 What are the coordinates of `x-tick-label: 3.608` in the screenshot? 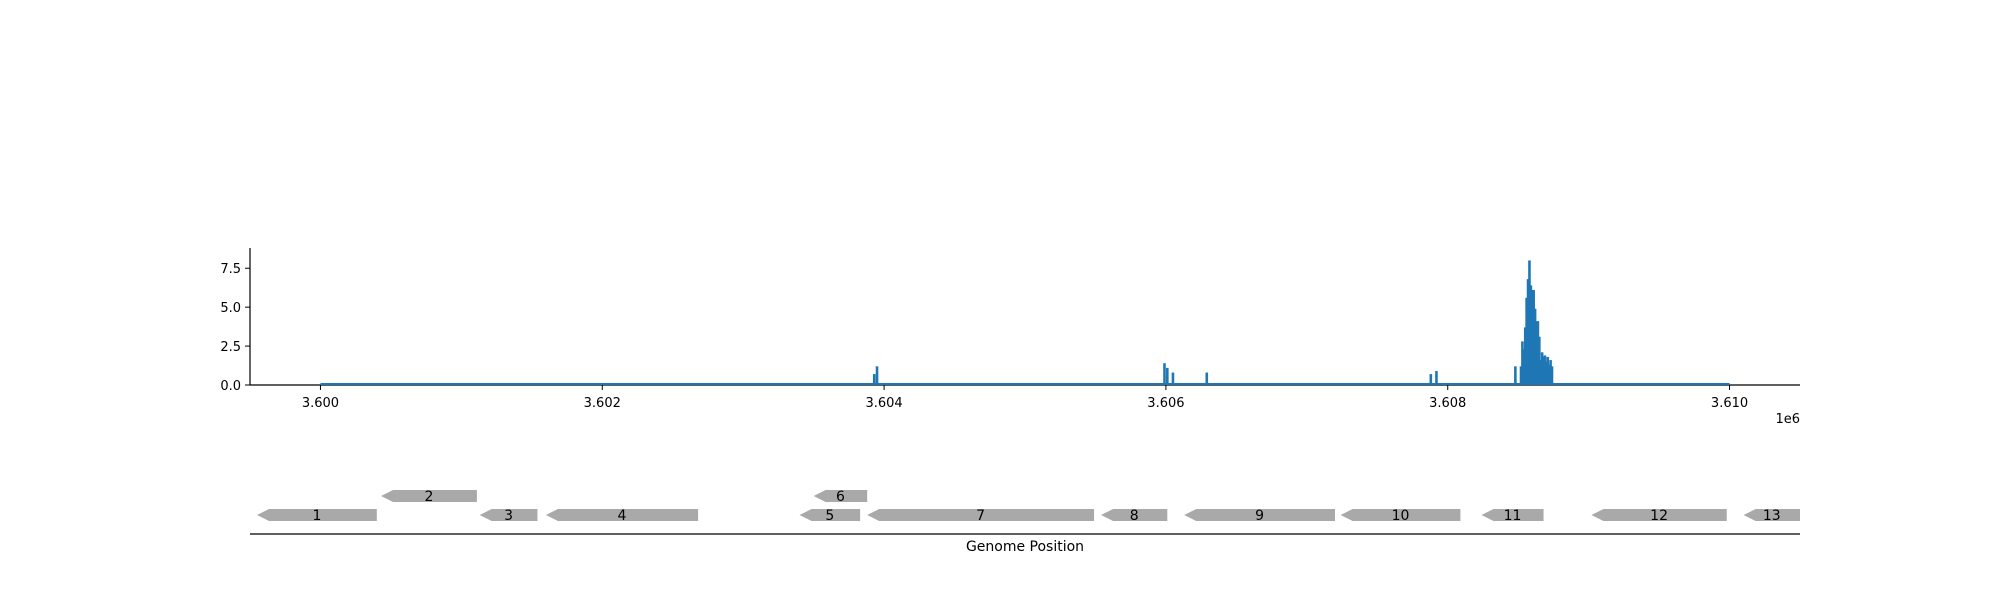 It's located at (1447, 403).